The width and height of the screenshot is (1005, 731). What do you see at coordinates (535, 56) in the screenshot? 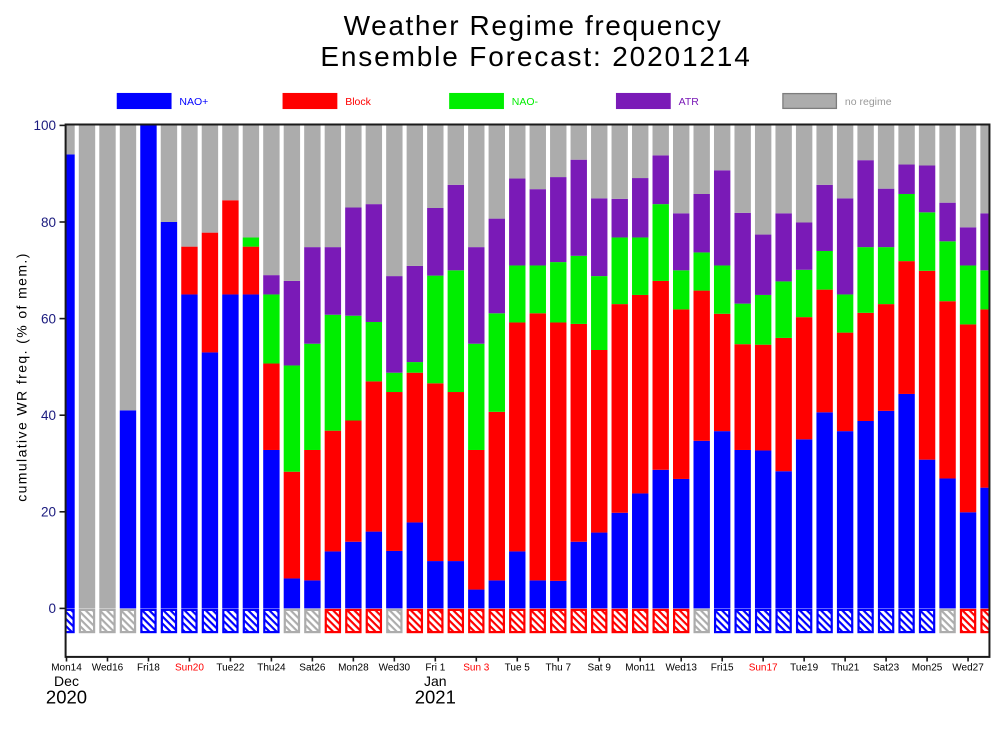
I see `svg-text: Ensemble Forecast: 20201214` at bounding box center [535, 56].